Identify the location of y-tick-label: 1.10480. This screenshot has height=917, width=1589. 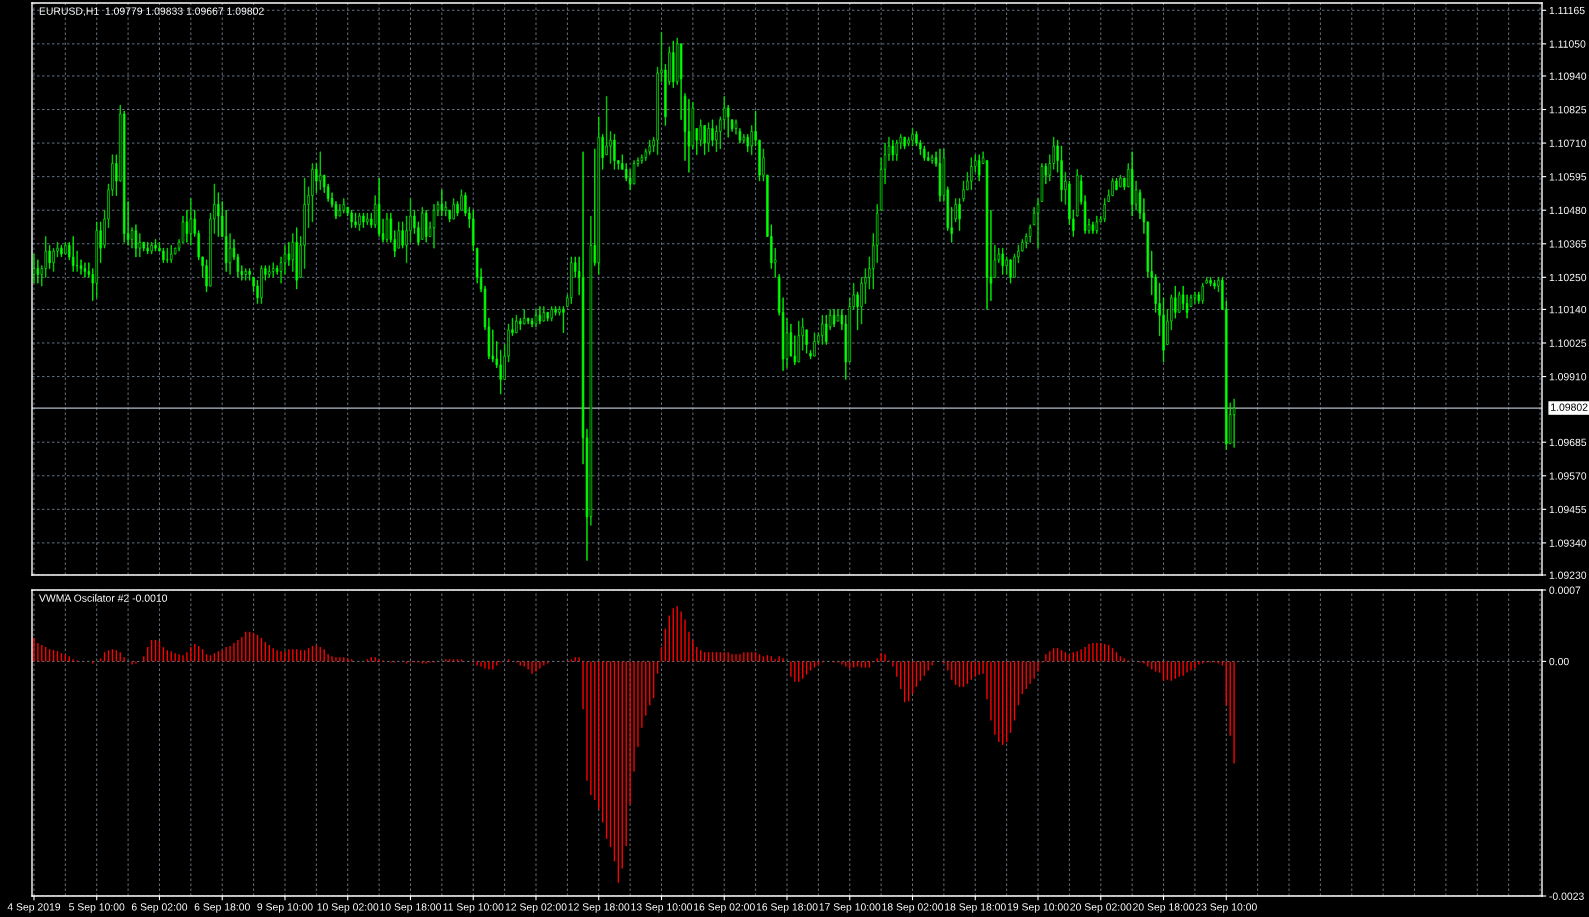
(1568, 210).